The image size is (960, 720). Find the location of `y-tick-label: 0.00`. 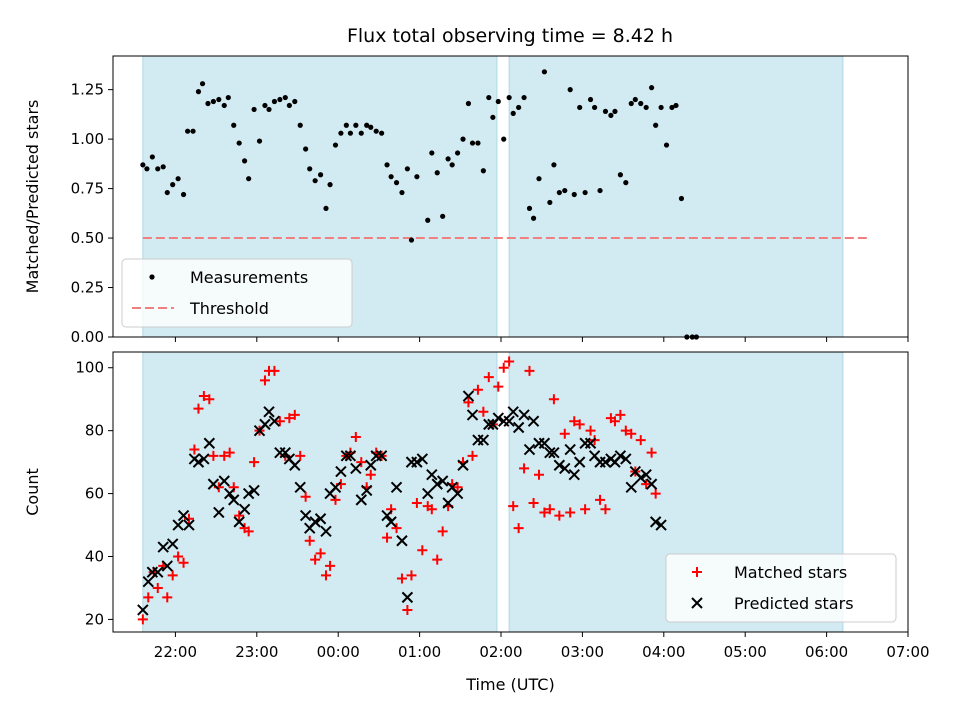

y-tick-label: 0.00 is located at coordinates (87, 337).